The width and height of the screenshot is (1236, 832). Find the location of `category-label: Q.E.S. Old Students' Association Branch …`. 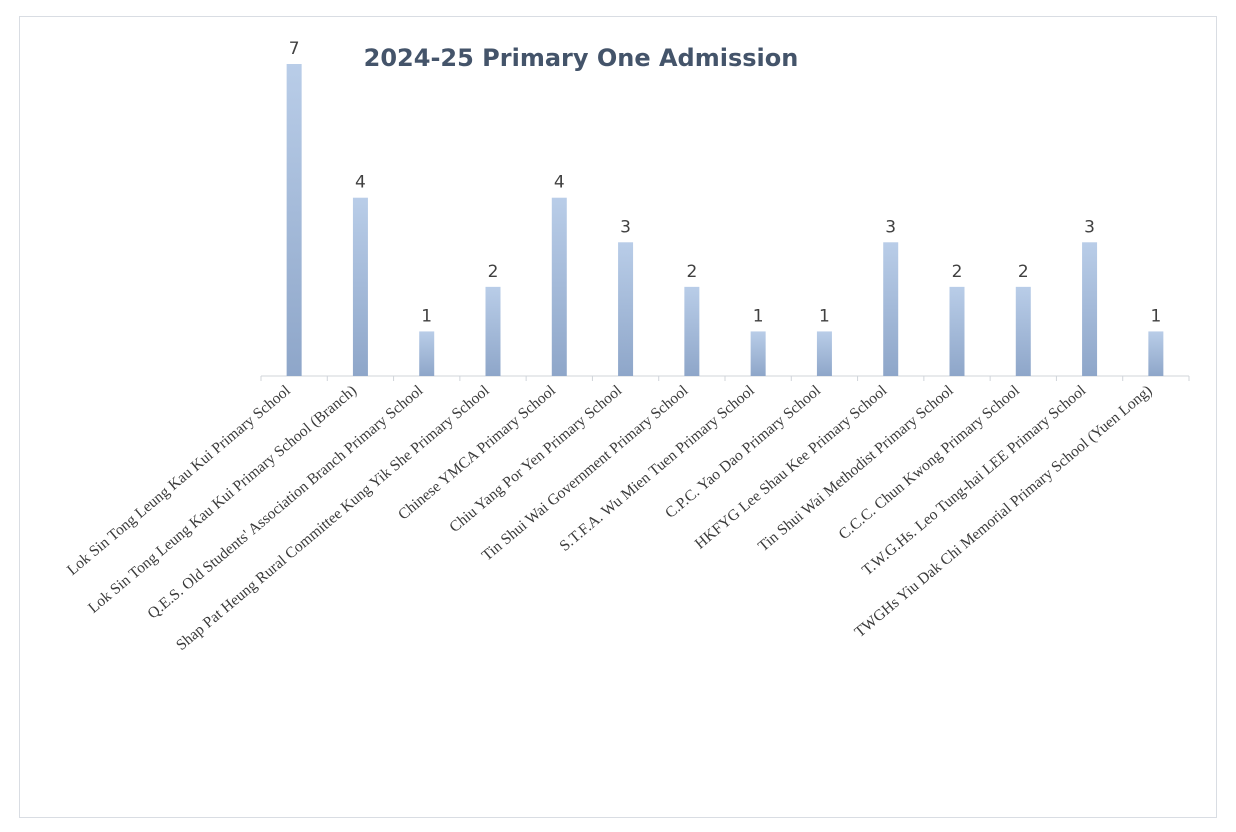

category-label: Q.E.S. Old Students' Association Branch … is located at coordinates (285, 502).